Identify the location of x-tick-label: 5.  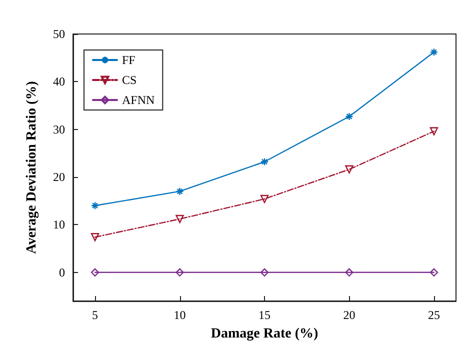
(95, 315).